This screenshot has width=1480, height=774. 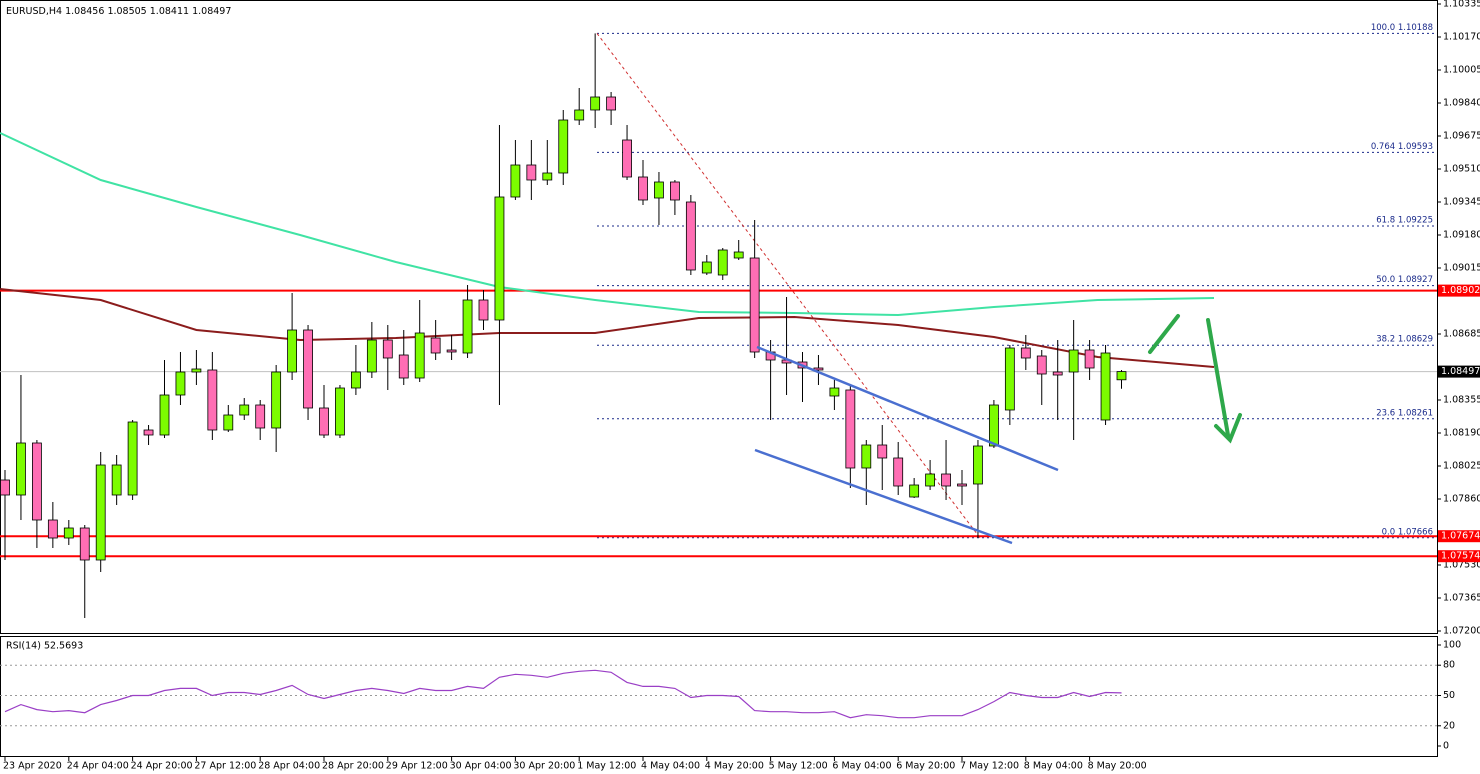 What do you see at coordinates (169, 11) in the screenshot?
I see `low: 1.08411` at bounding box center [169, 11].